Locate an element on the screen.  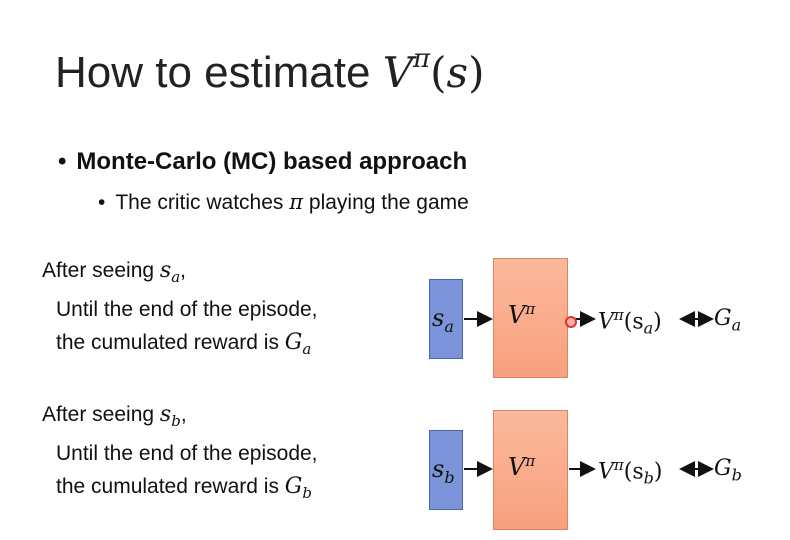
bullet-critic-pre: The critic watches is located at coordinates (202, 202).